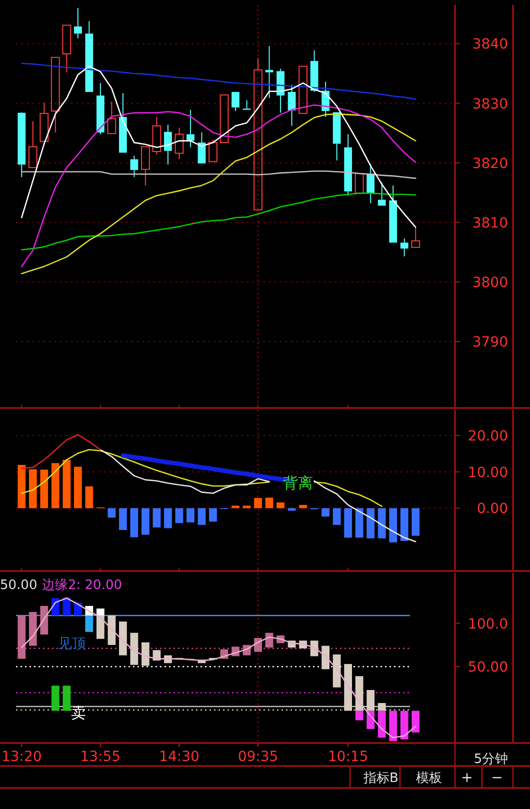 The height and width of the screenshot is (809, 530). Describe the element at coordinates (429, 778) in the screenshot. I see `note: 模板` at that location.